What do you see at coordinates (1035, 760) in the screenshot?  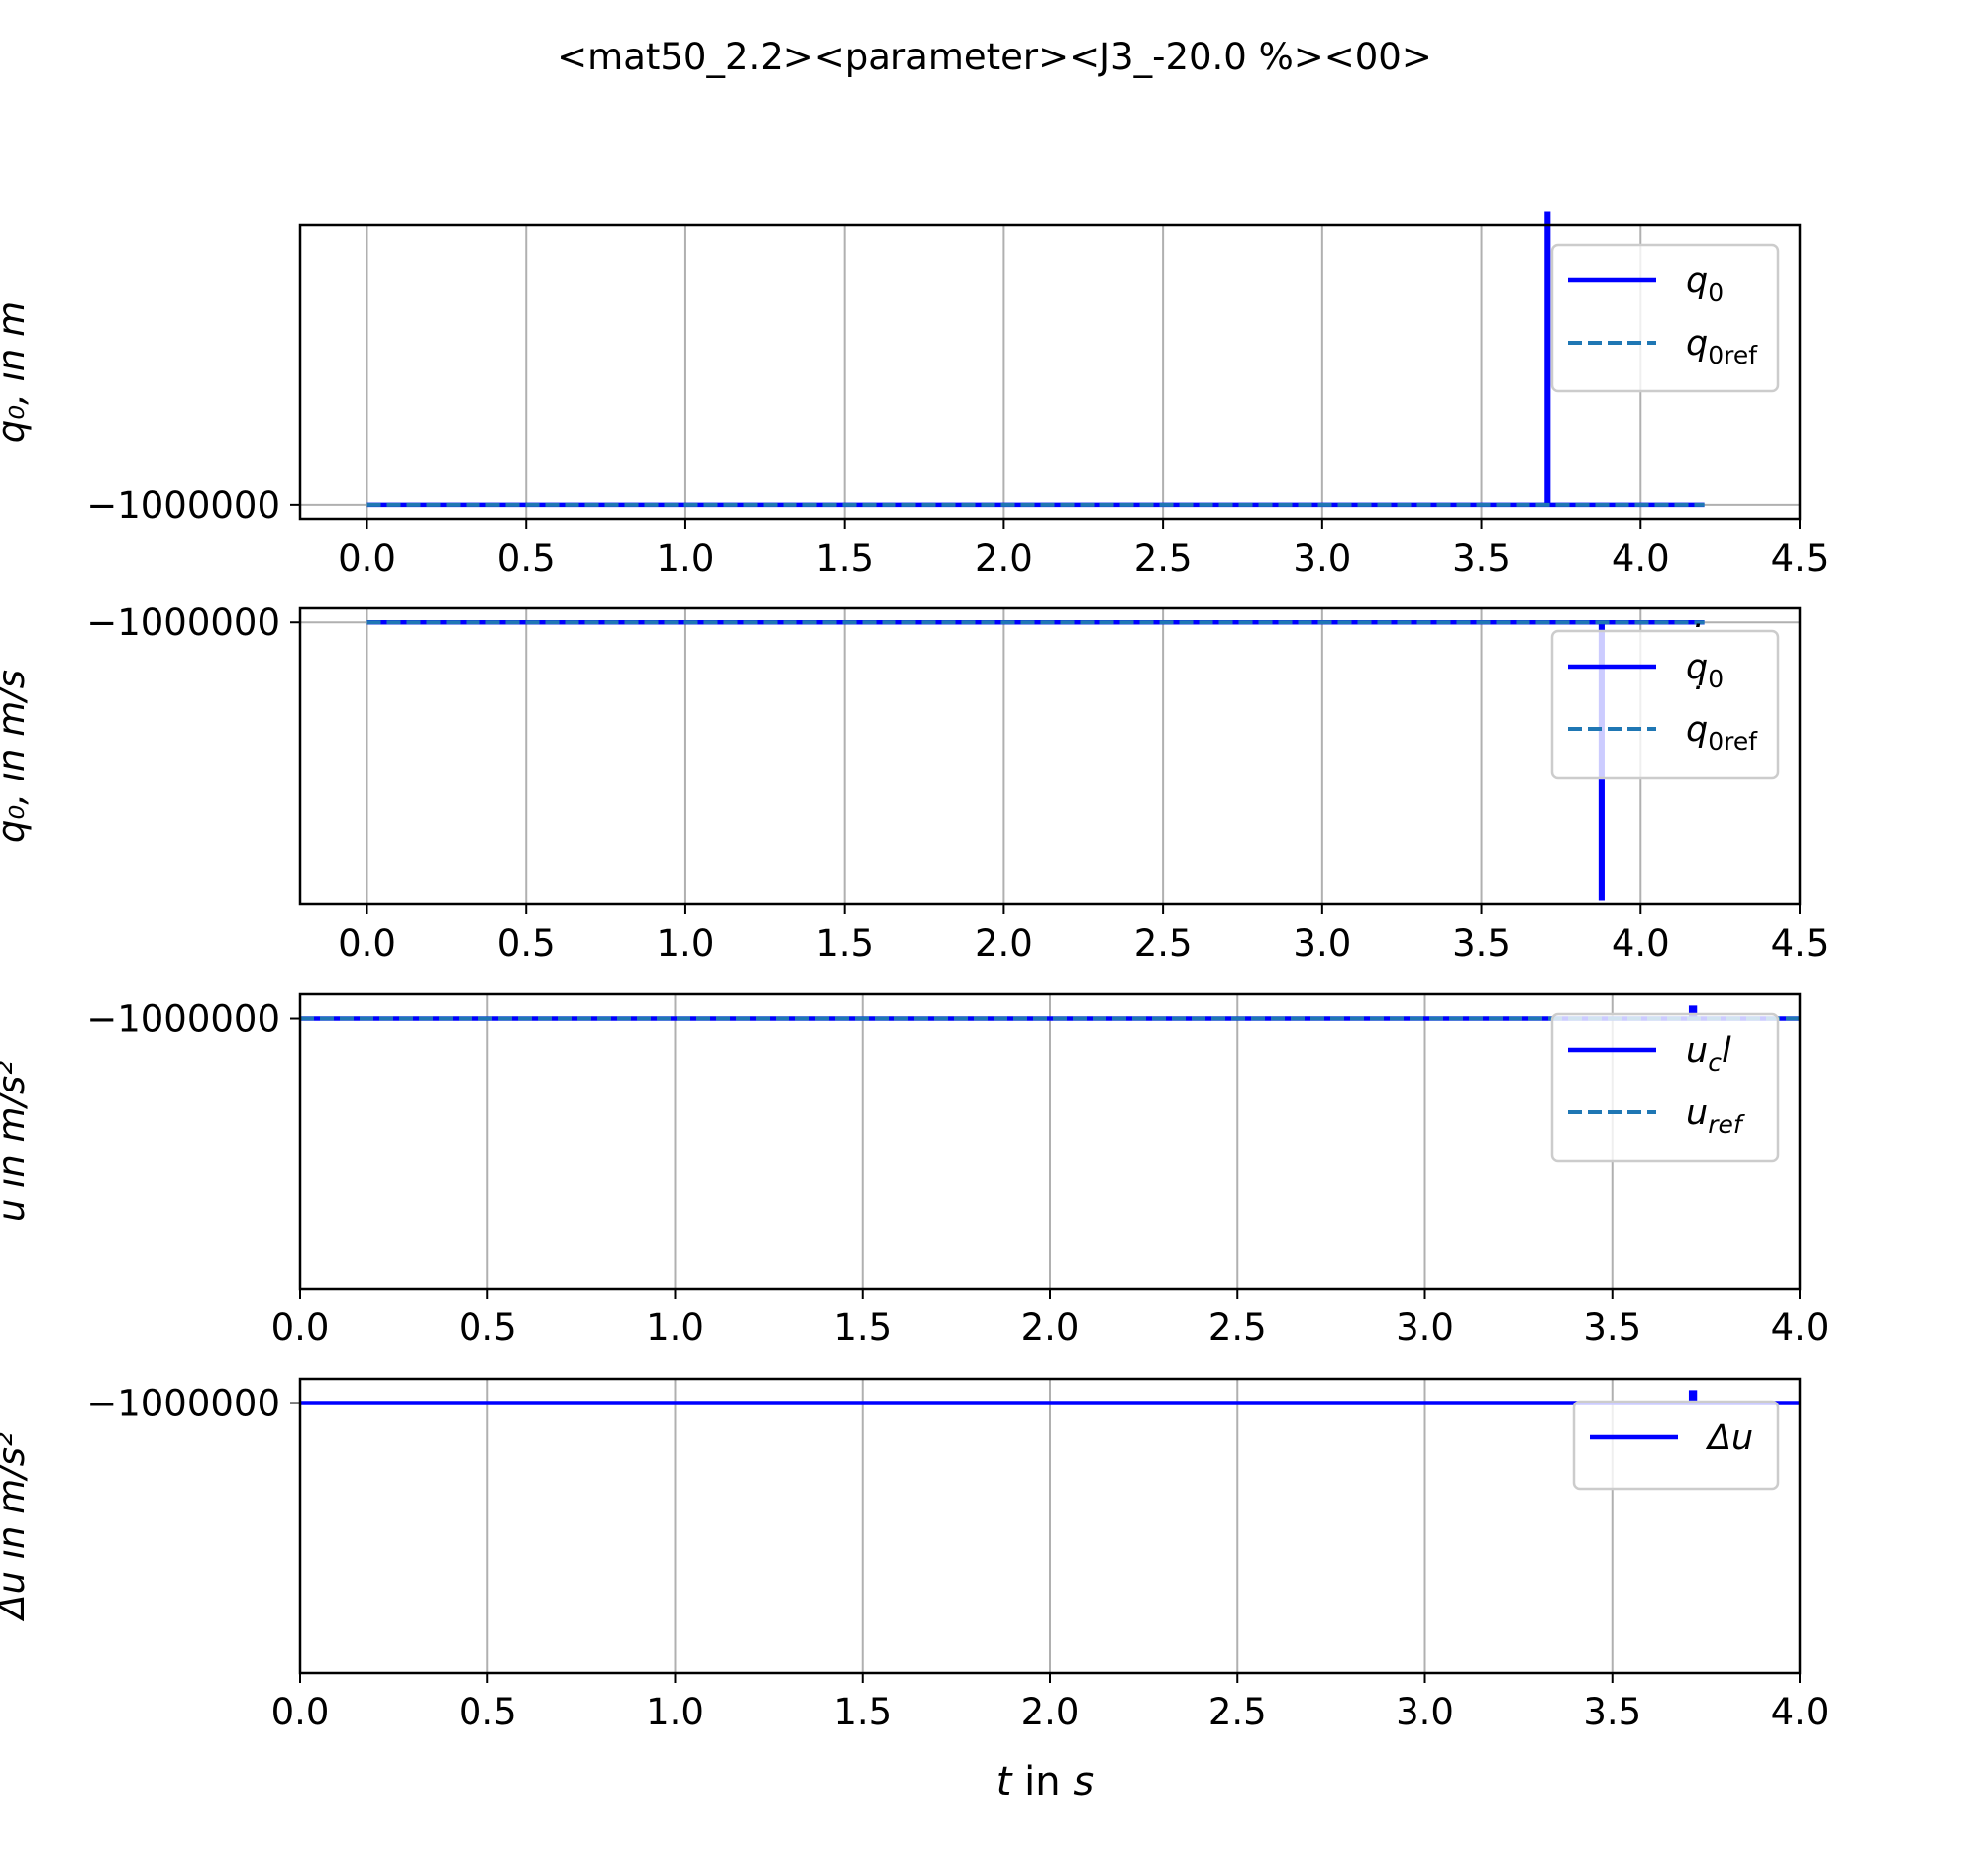 I see `series-line-q0dot` at bounding box center [1035, 760].